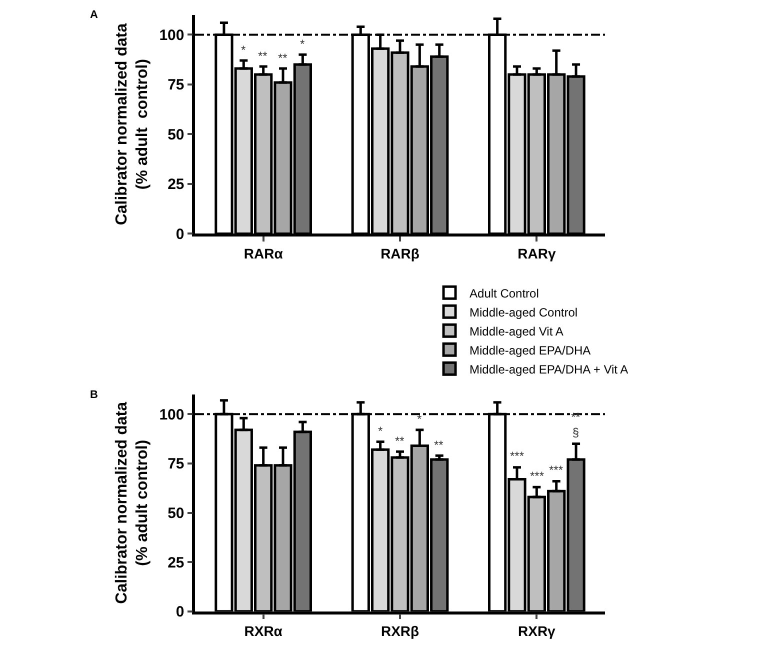 Image resolution: width=767 pixels, height=647 pixels. I want to click on text: B, so click(94, 395).